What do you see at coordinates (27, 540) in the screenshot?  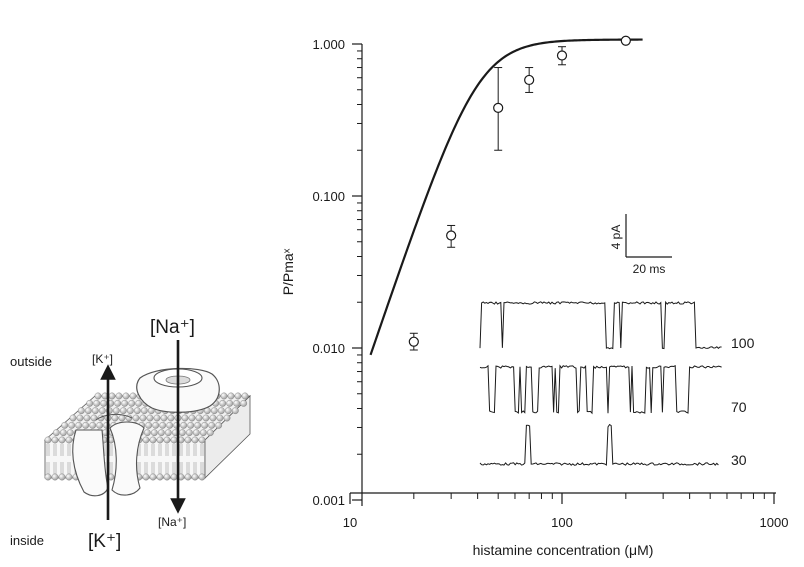 I see `inside-label: inside` at bounding box center [27, 540].